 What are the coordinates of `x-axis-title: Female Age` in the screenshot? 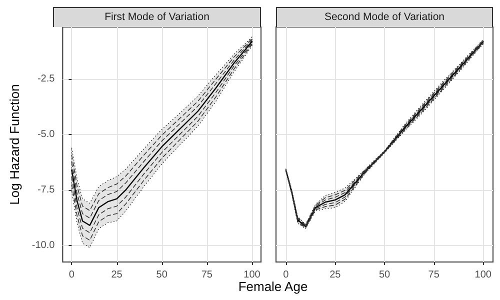 It's located at (273, 286).